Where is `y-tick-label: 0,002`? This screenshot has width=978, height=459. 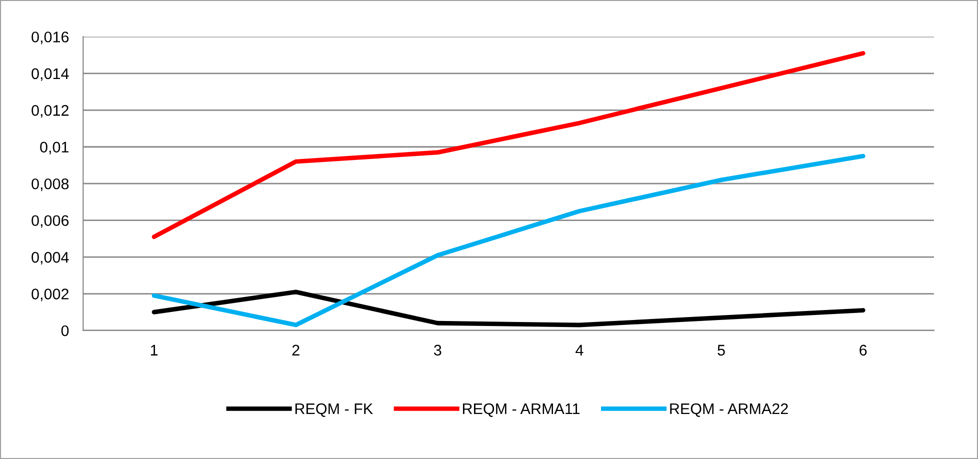
y-tick-label: 0,002 is located at coordinates (50, 295).